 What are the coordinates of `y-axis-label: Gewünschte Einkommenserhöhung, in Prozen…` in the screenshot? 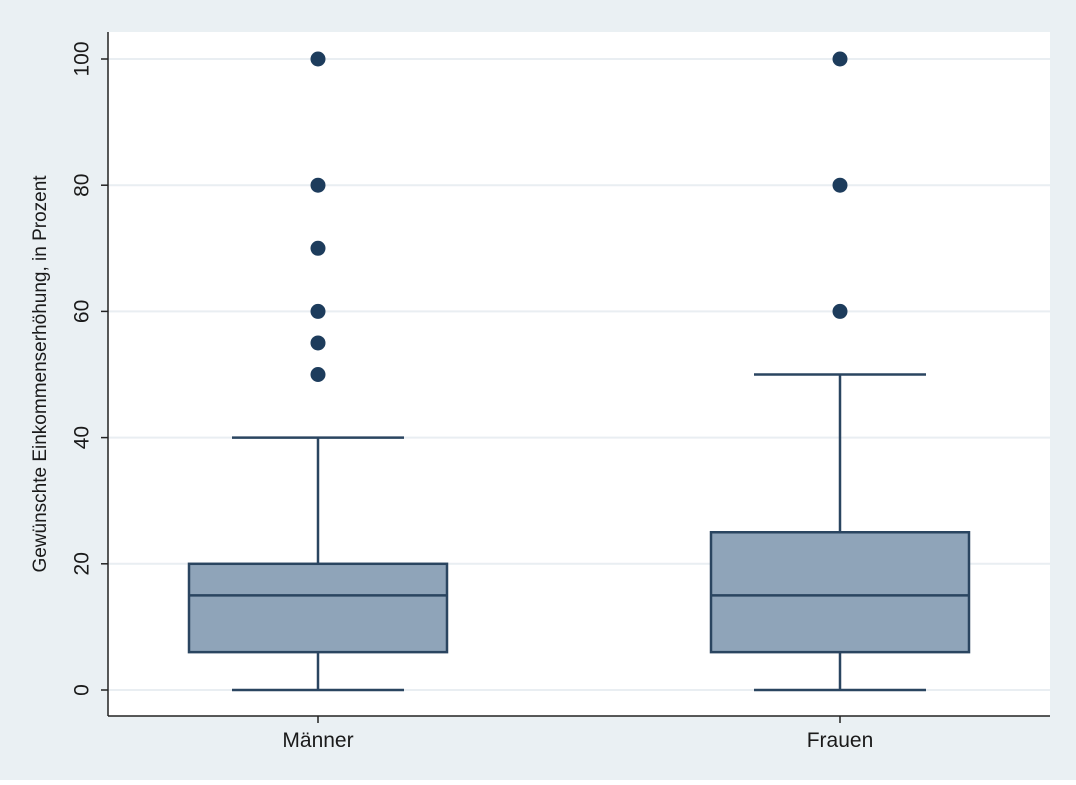 It's located at (40, 374).